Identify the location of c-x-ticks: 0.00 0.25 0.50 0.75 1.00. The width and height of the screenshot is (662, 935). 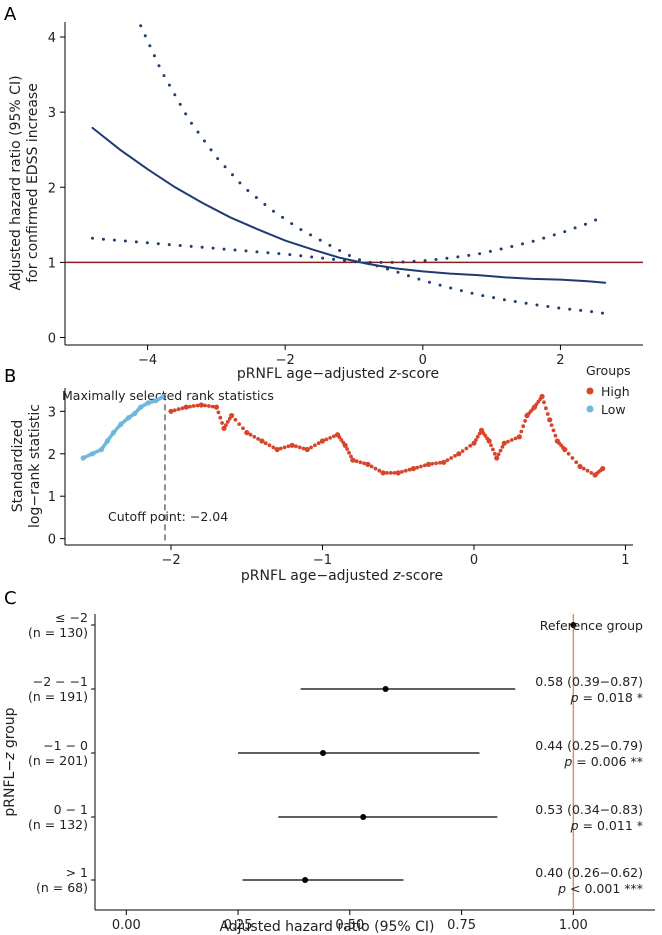
(350, 921).